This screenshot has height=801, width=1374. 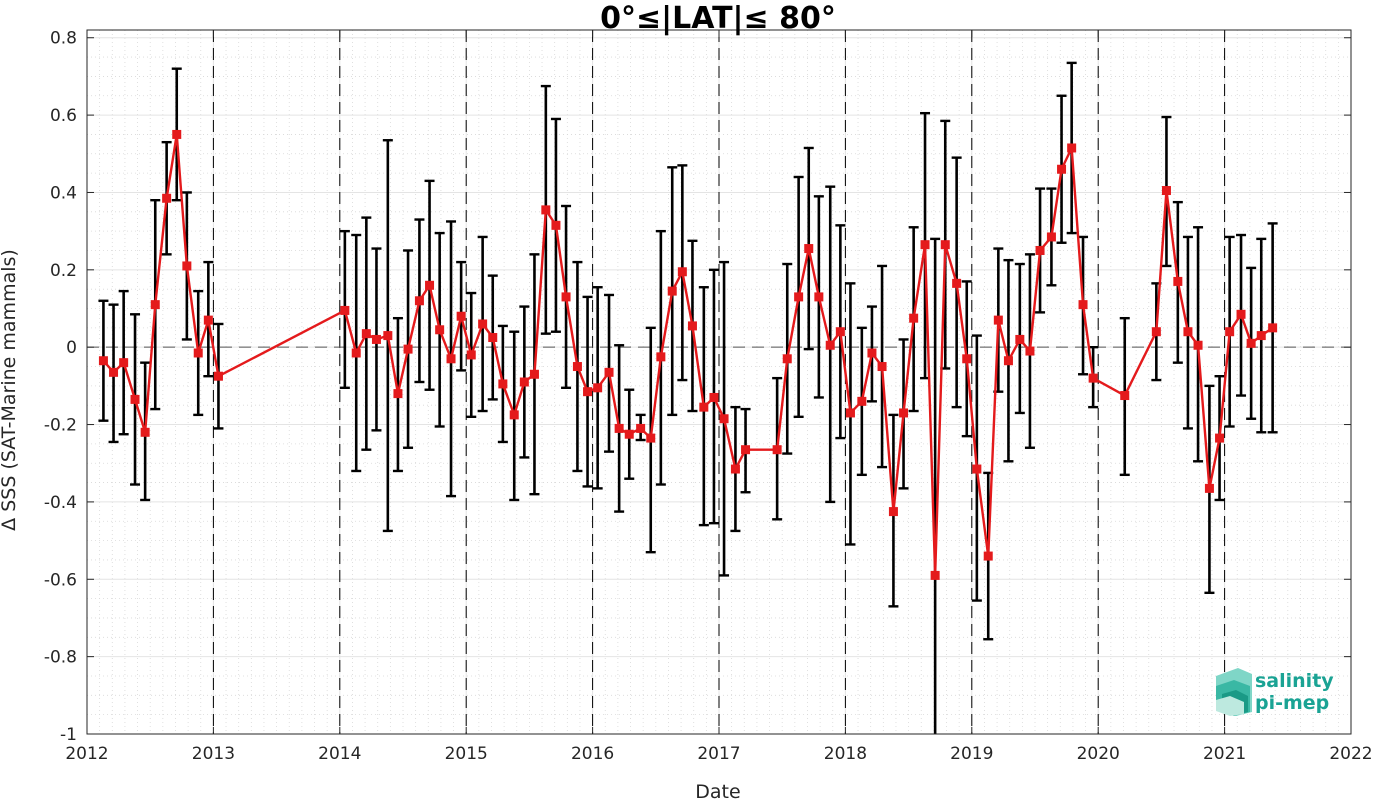 I want to click on waves-logo-icon, so click(x=1234, y=692).